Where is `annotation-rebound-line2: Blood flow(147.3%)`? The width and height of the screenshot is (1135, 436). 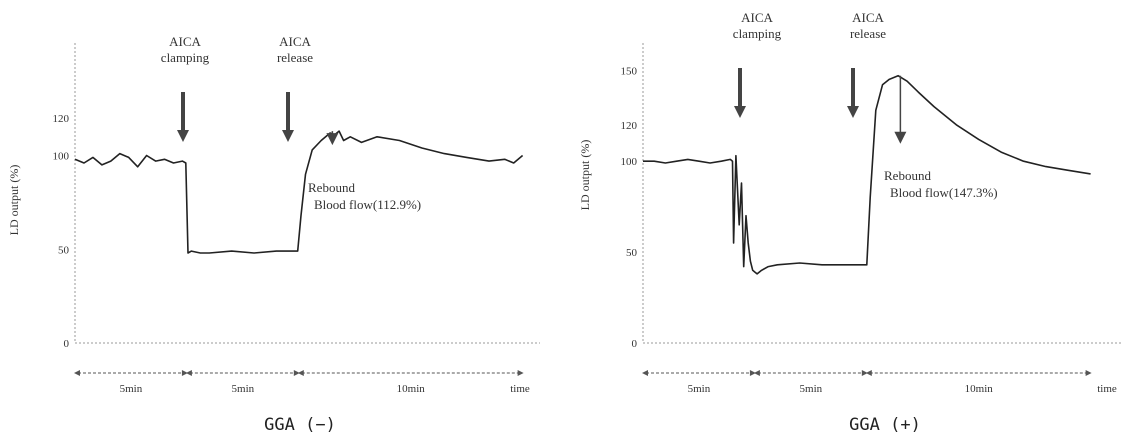
annotation-rebound-line2: Blood flow(147.3%) is located at coordinates (944, 192).